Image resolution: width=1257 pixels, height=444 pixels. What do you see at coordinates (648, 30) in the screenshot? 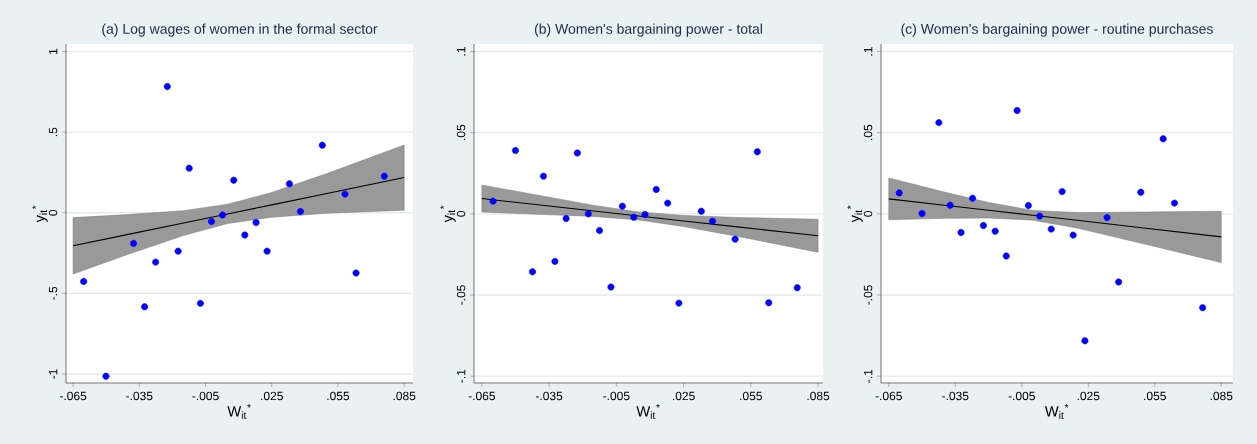
I see `chart-title: (b) Women's bargaining power - total` at bounding box center [648, 30].